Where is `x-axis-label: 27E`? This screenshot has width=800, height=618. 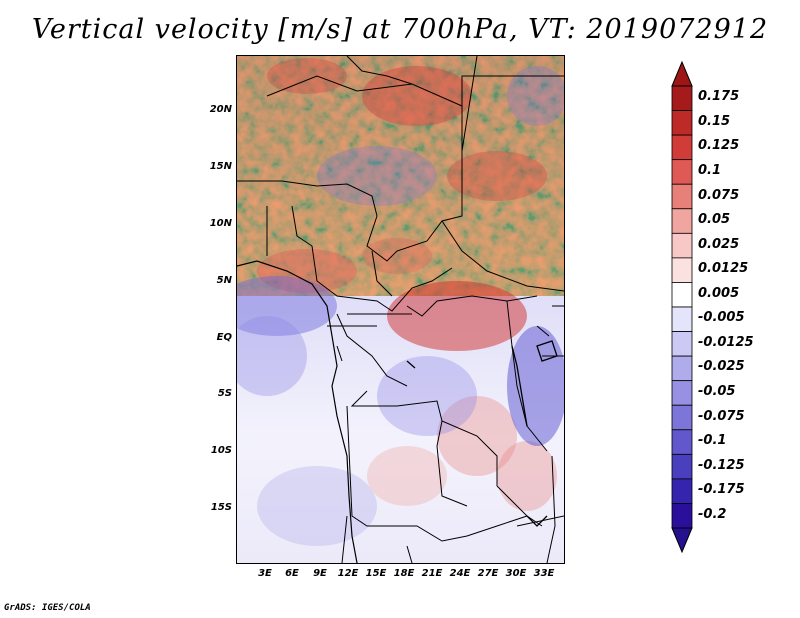
x-axis-label: 27E is located at coordinates (488, 573).